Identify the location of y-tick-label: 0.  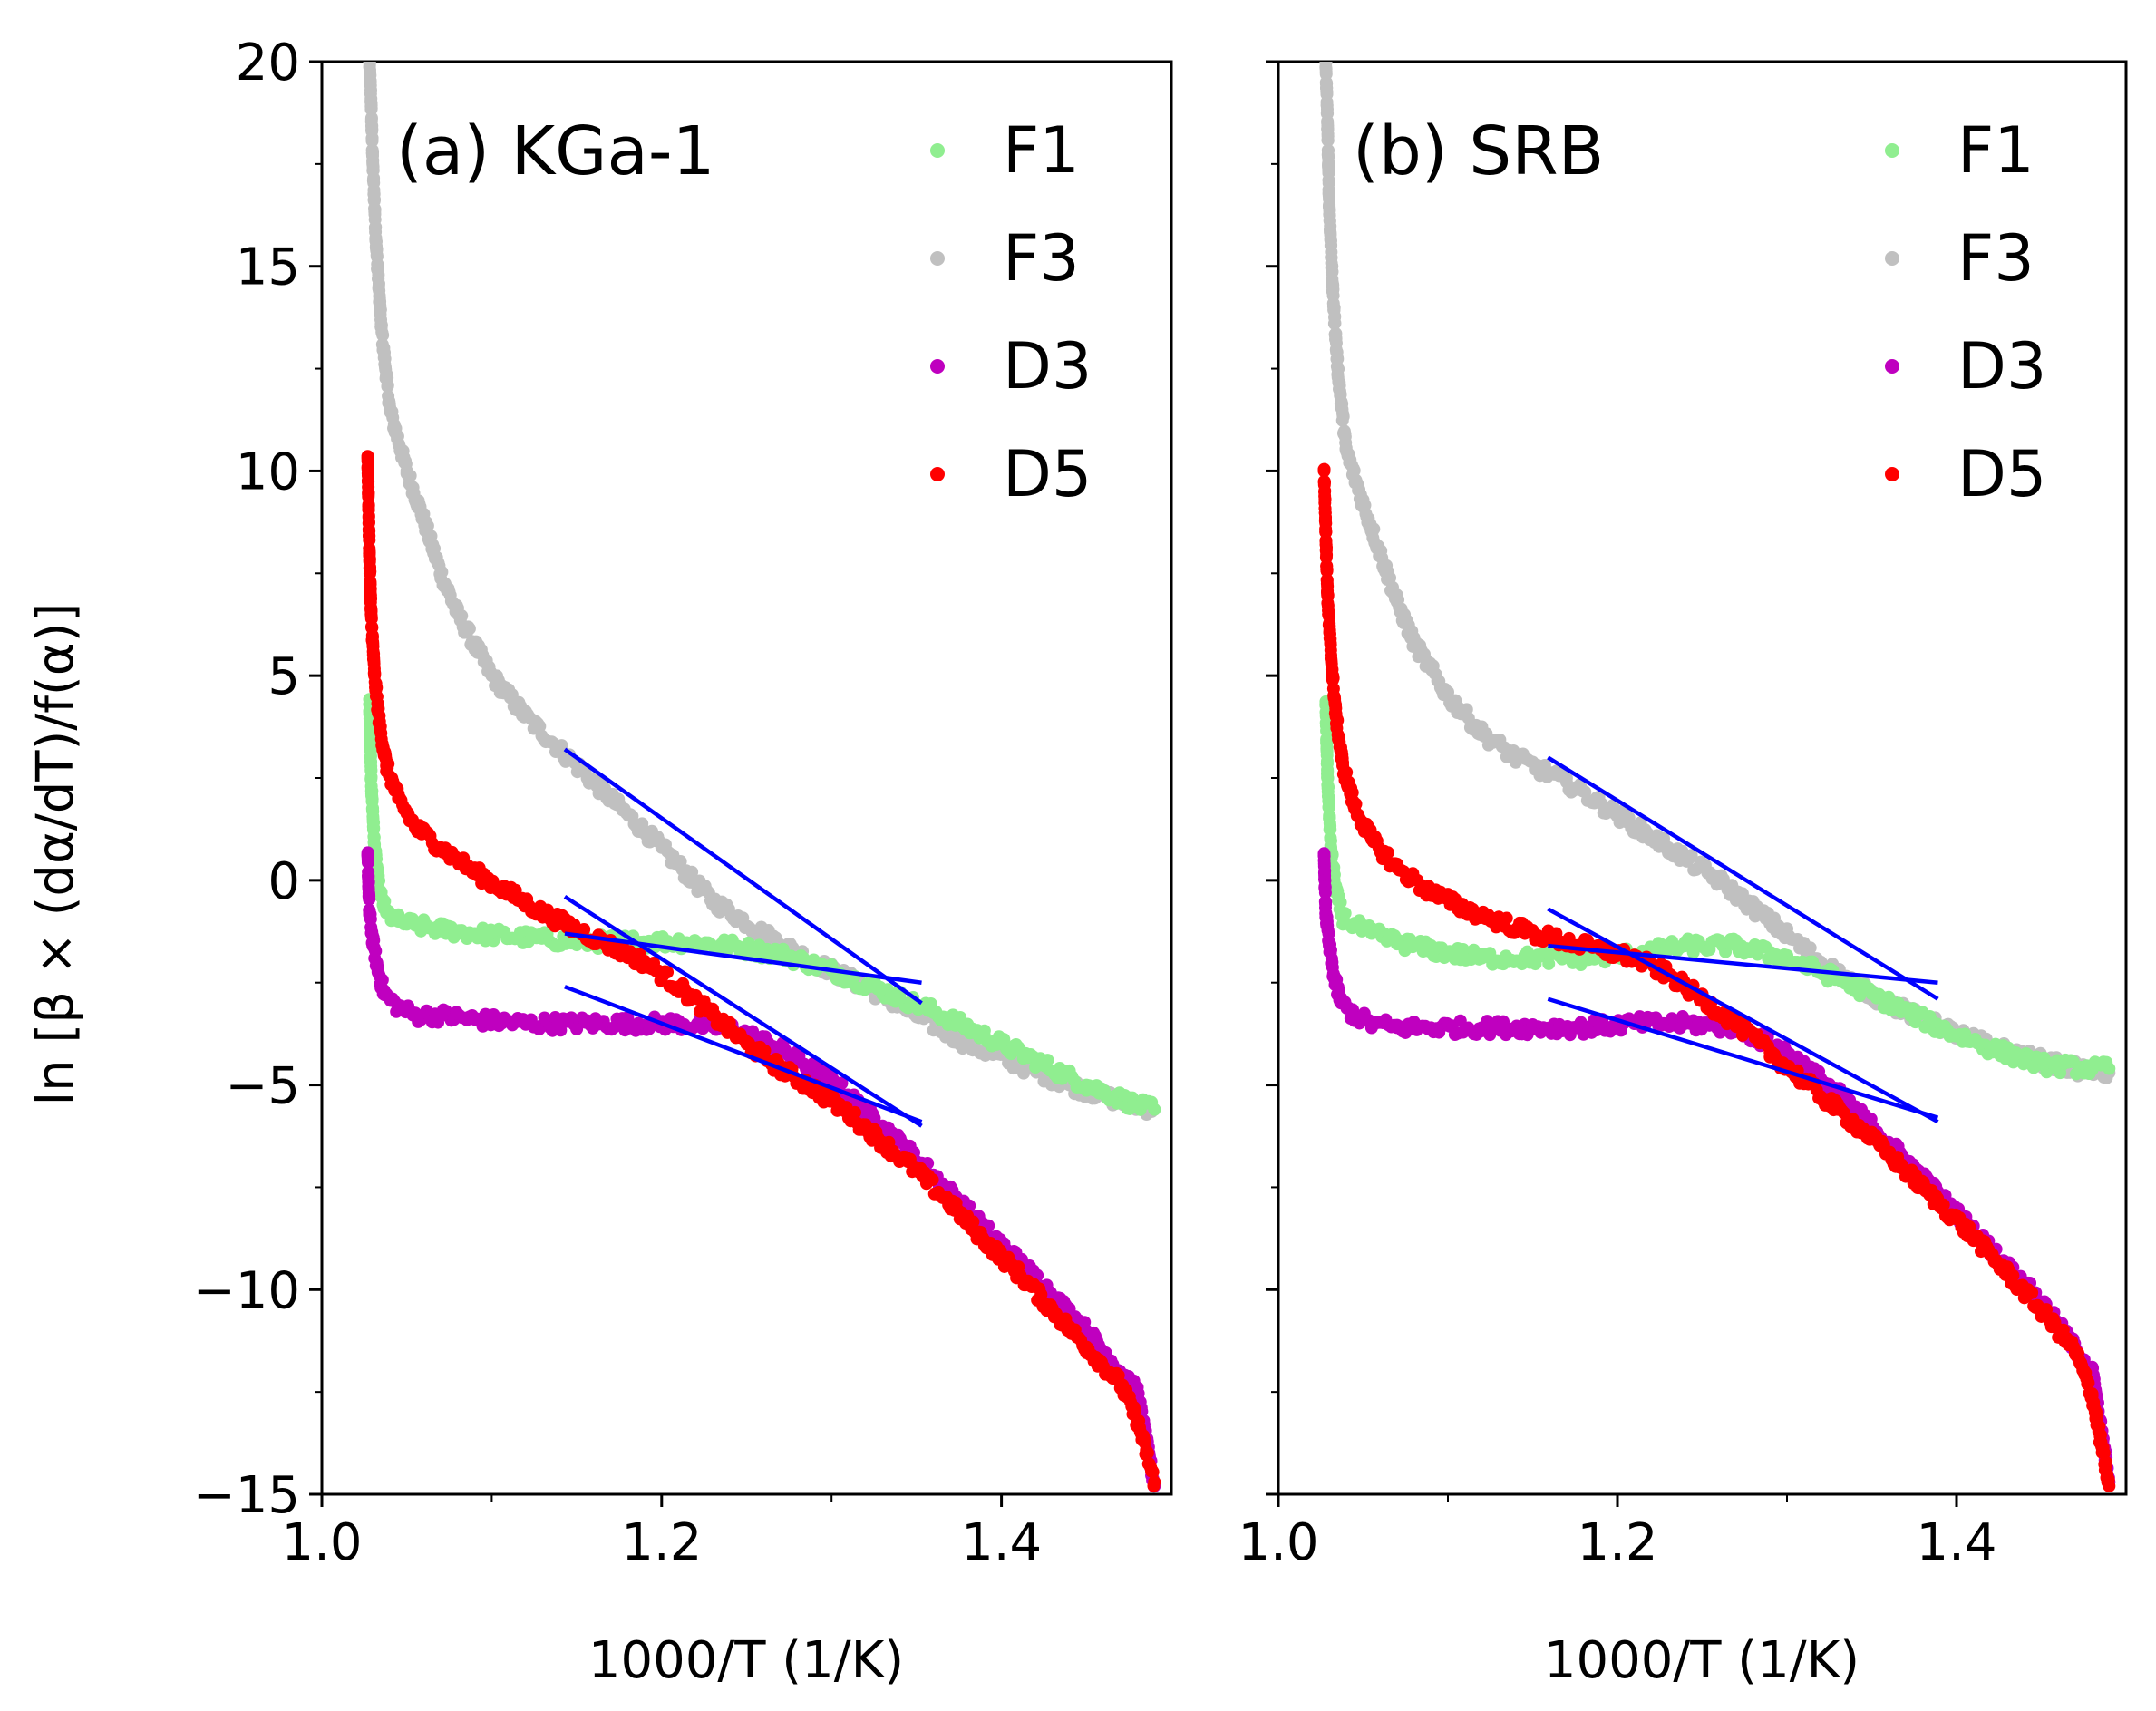
(283, 882).